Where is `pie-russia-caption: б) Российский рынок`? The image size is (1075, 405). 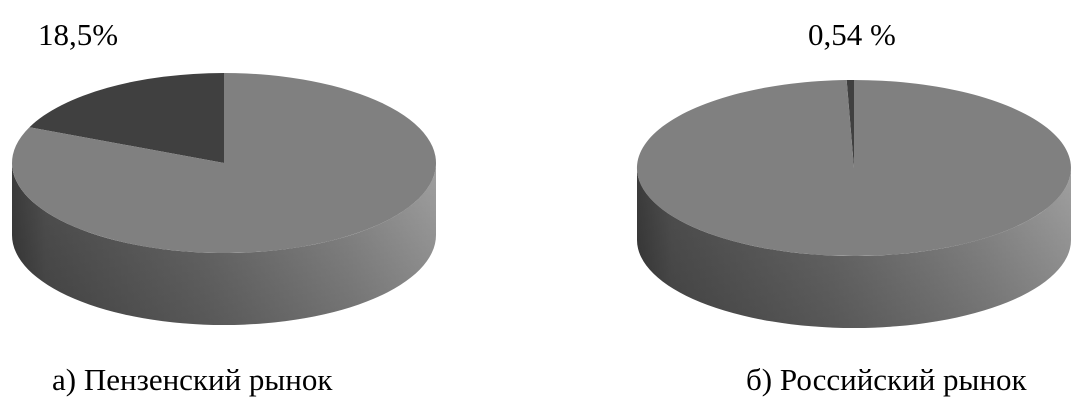
pie-russia-caption: б) Российский рынок is located at coordinates (886, 379).